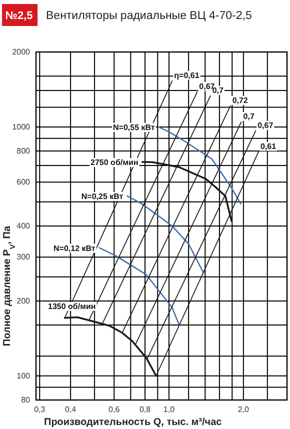 The width and height of the screenshot is (290, 429). I want to click on x-tick-label: 0,6, so click(114, 409).